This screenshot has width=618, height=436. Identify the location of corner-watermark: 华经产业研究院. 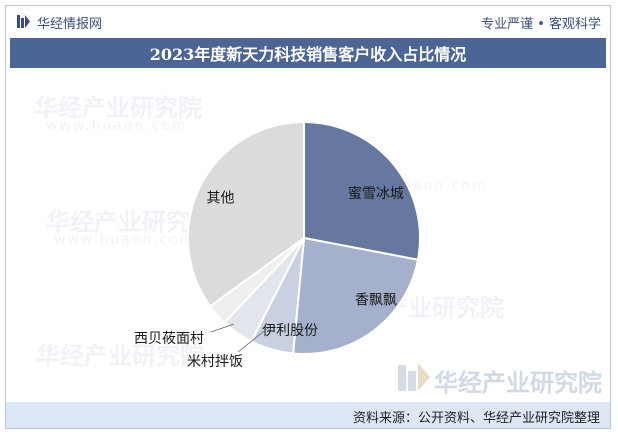
(500, 379).